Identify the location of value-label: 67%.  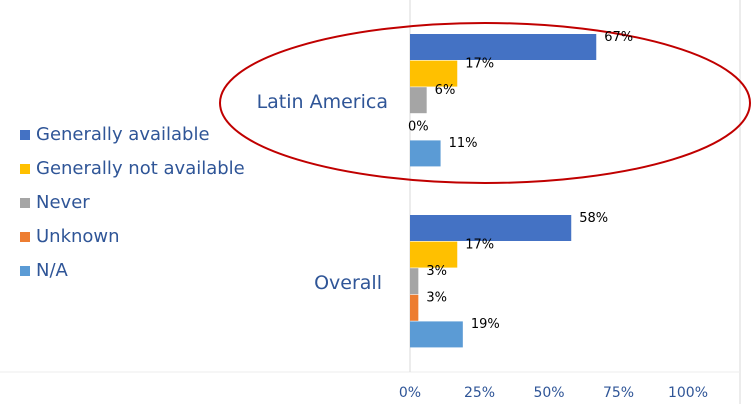
(618, 37).